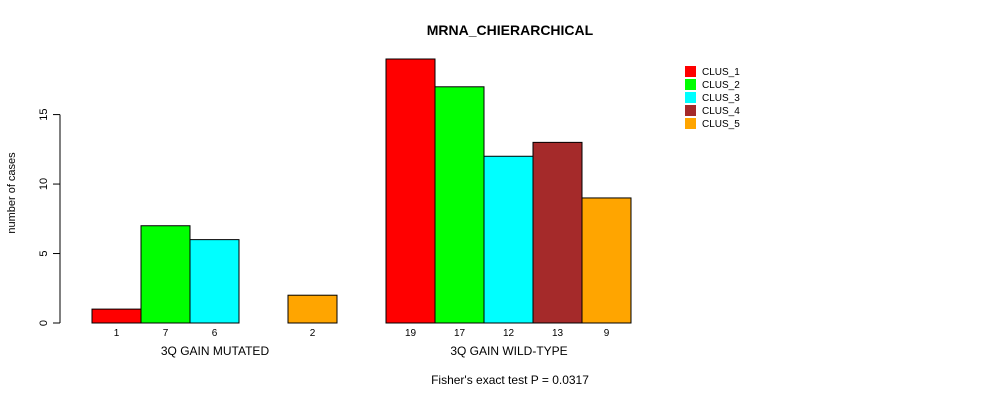 This screenshot has height=400, width=990. I want to click on legend: CLUS_1 CLUS_2 CLUS_3 CLUS_4 CLUS_5, so click(712, 98).